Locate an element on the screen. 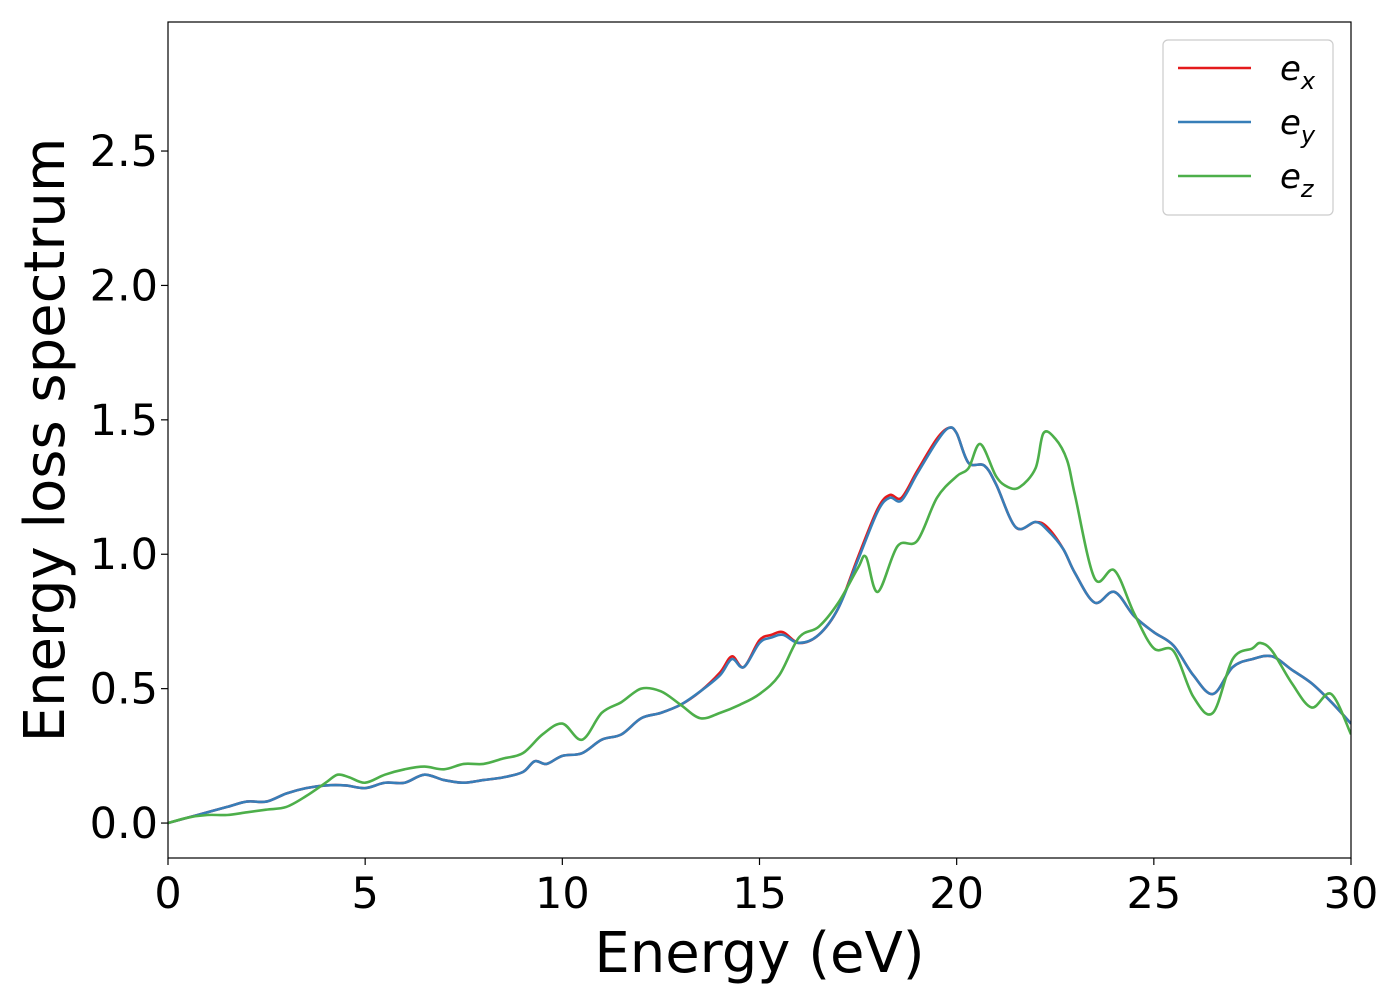  x-axis: 0 5 10 15 20 25 30 is located at coordinates (766, 888).